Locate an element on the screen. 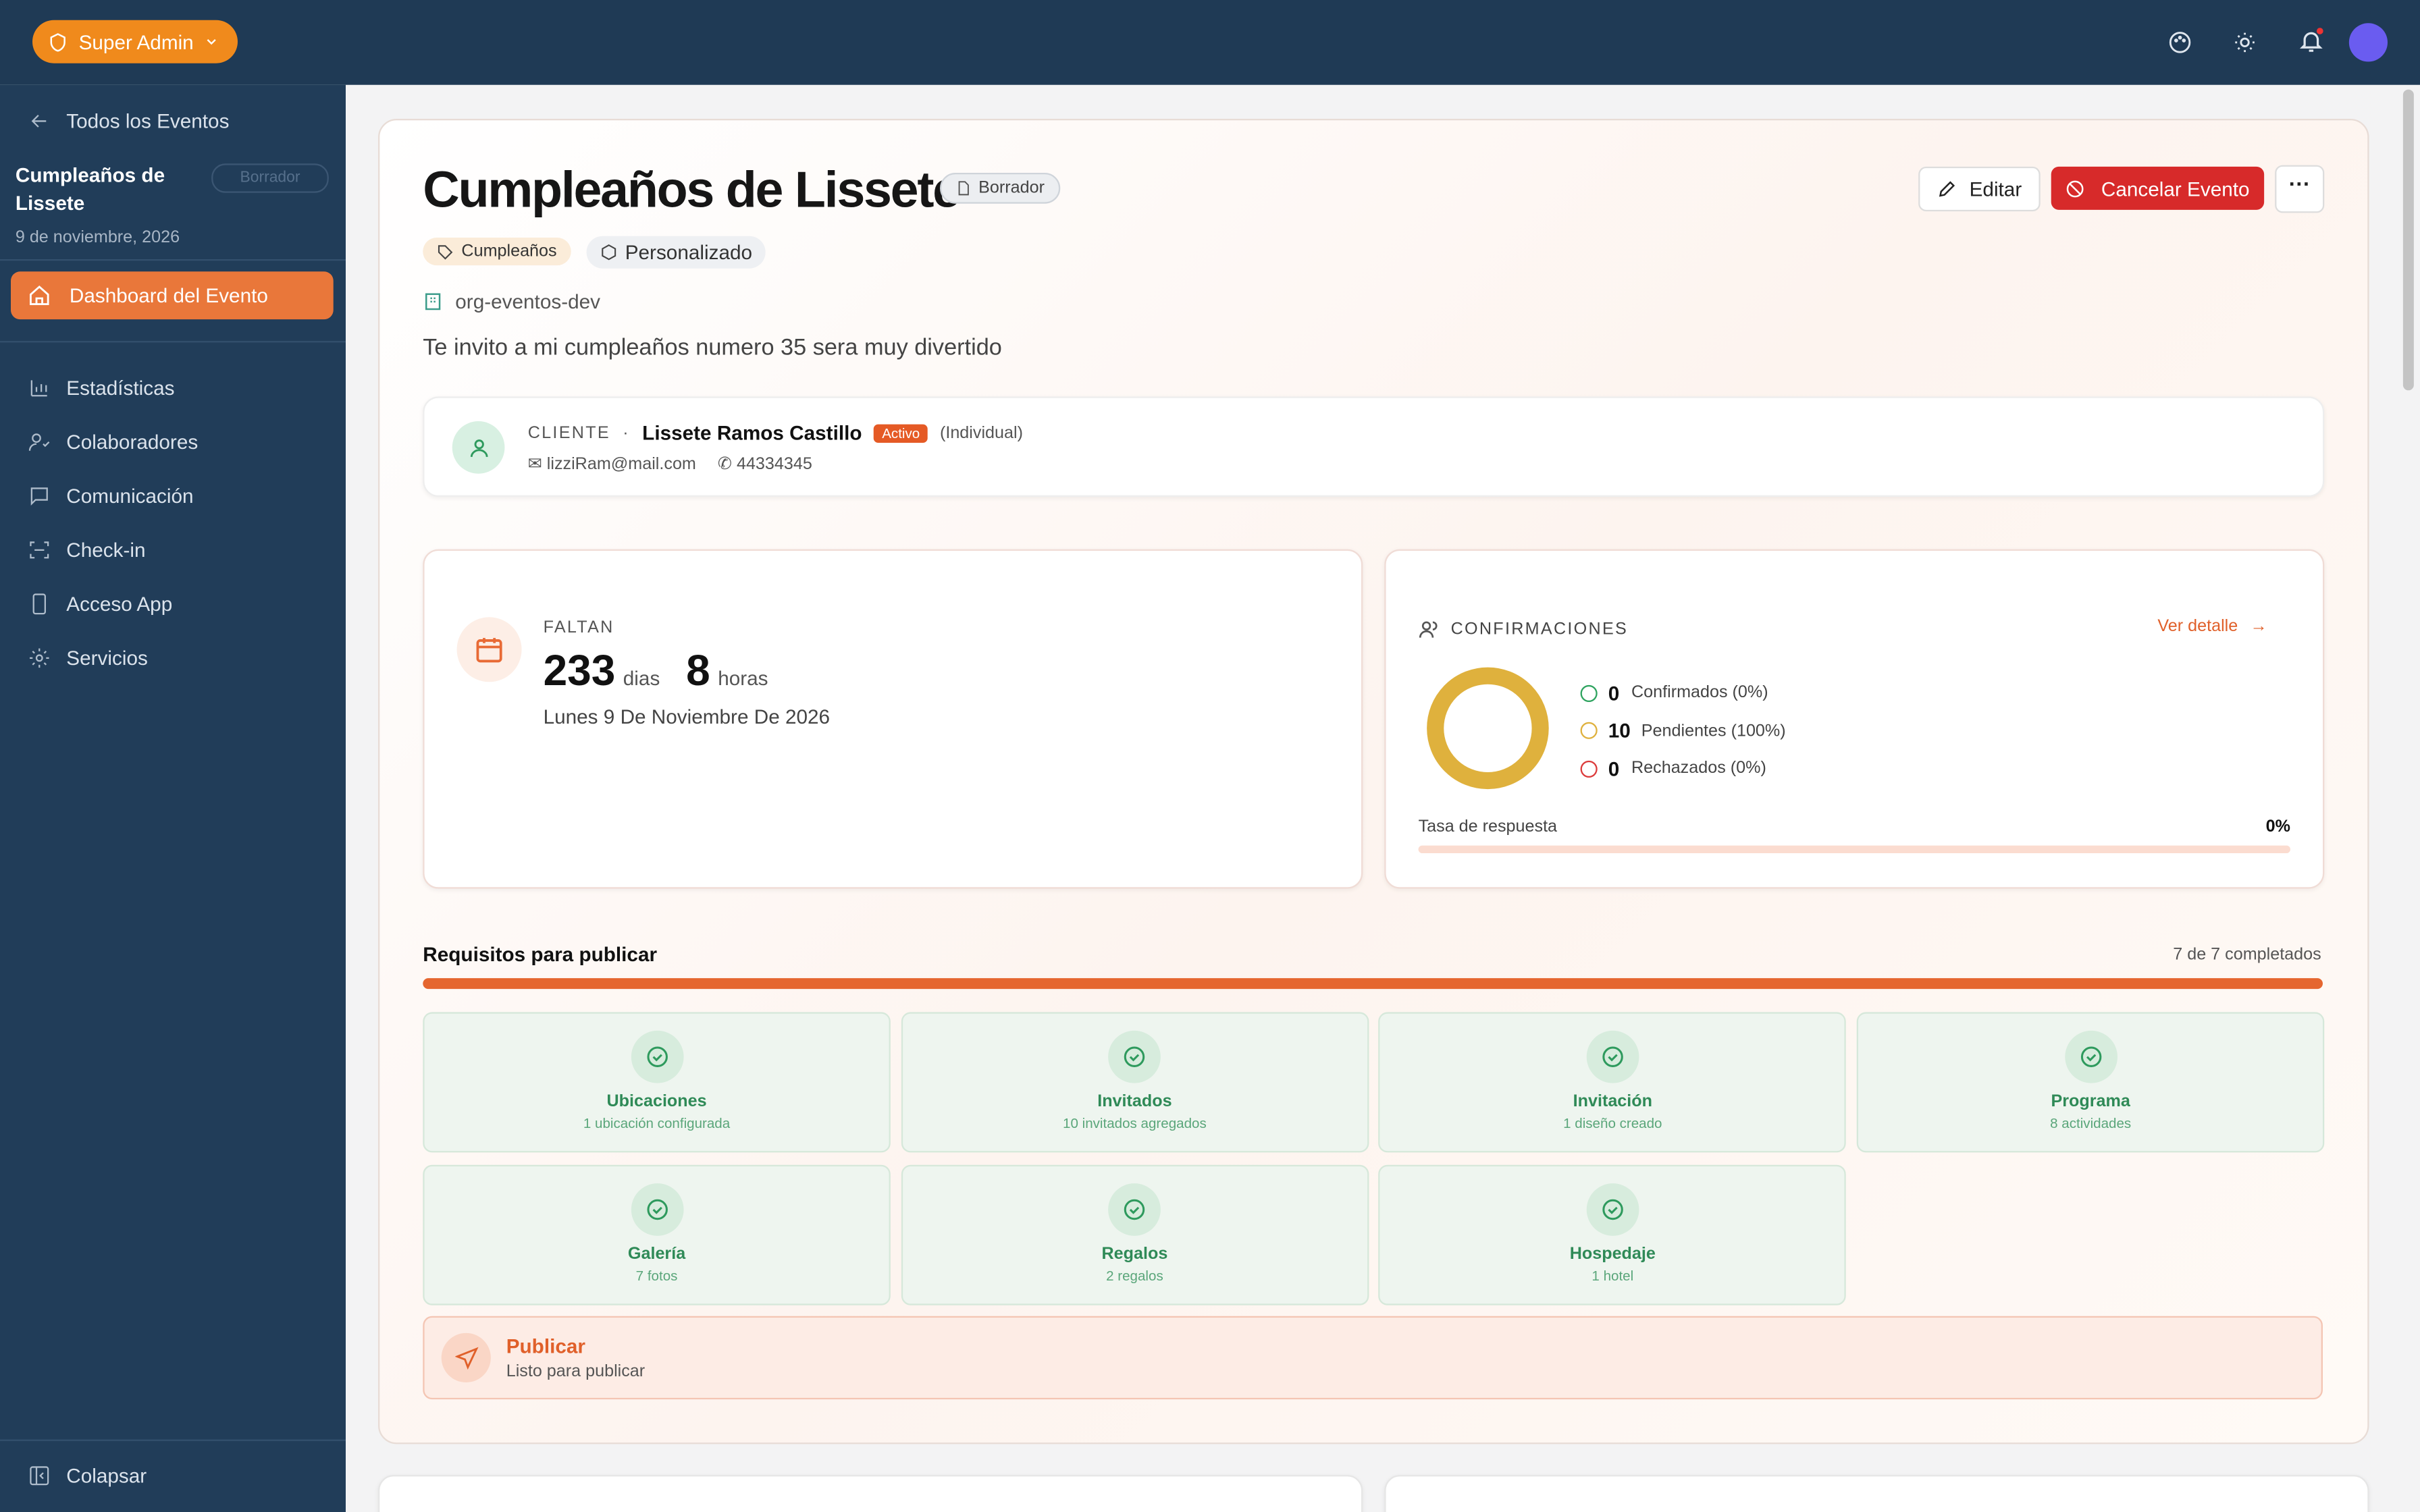 The height and width of the screenshot is (1512, 2420). email: ✉ lizziRam@mail.com is located at coordinates (611, 465).